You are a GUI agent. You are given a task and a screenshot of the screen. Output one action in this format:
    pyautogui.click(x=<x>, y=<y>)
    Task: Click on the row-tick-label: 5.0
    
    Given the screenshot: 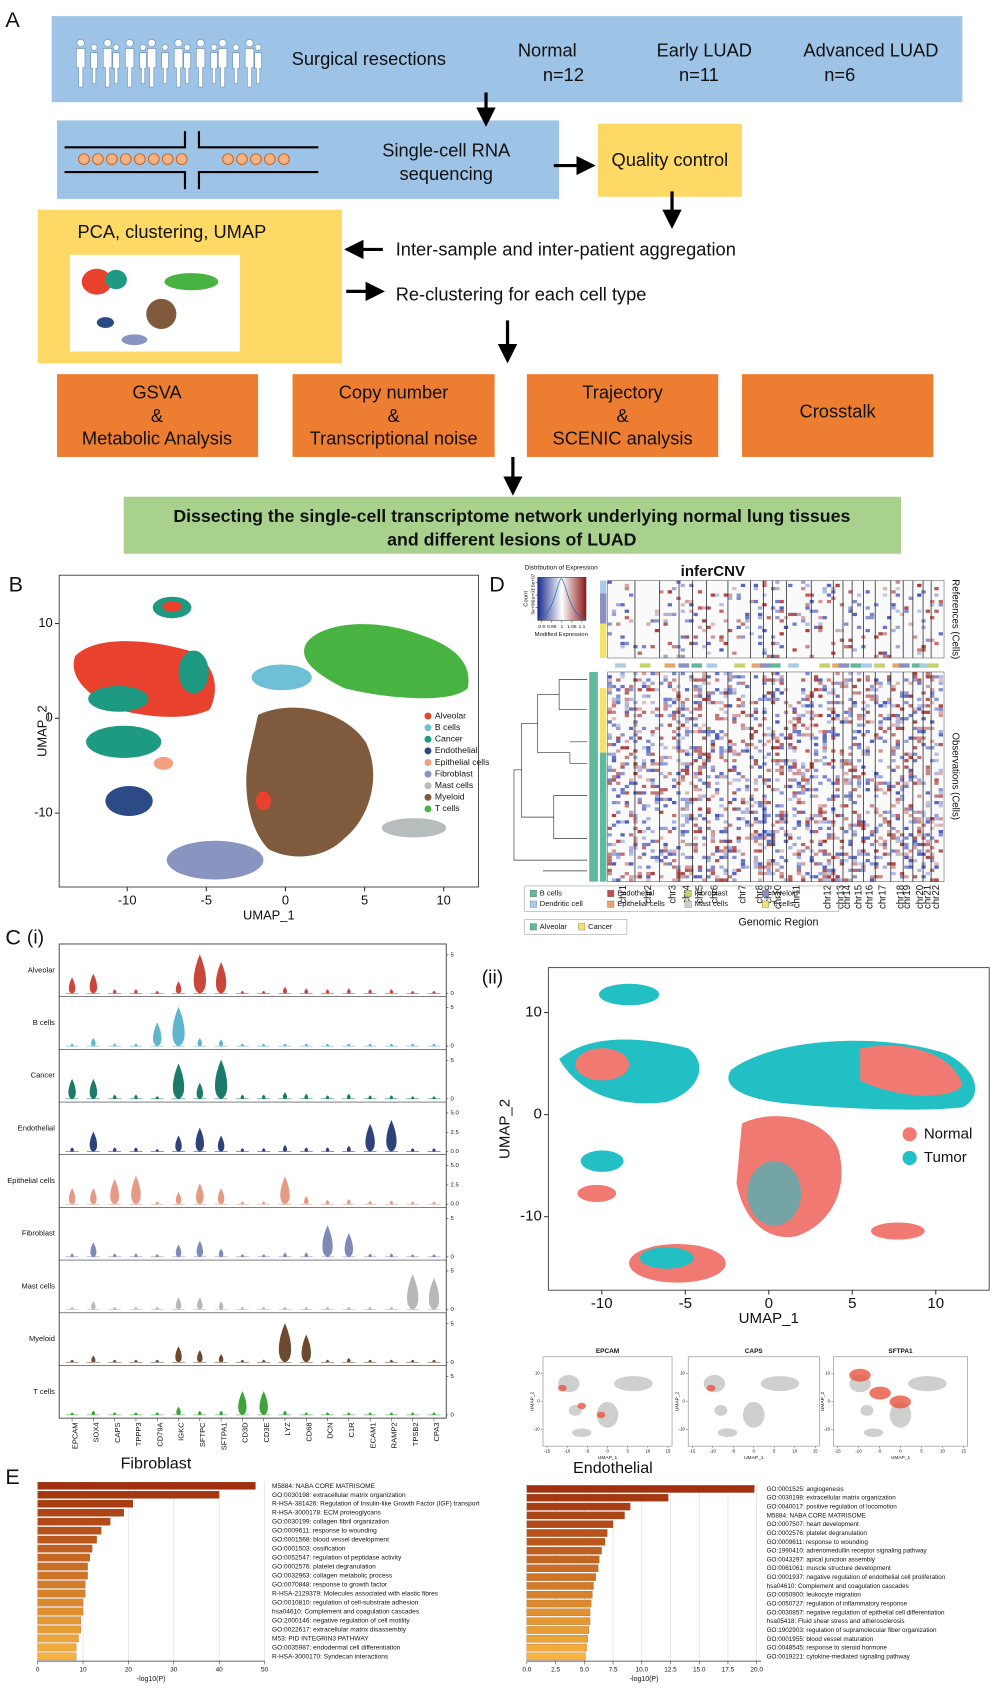 What is the action you would take?
    pyautogui.click(x=455, y=1166)
    